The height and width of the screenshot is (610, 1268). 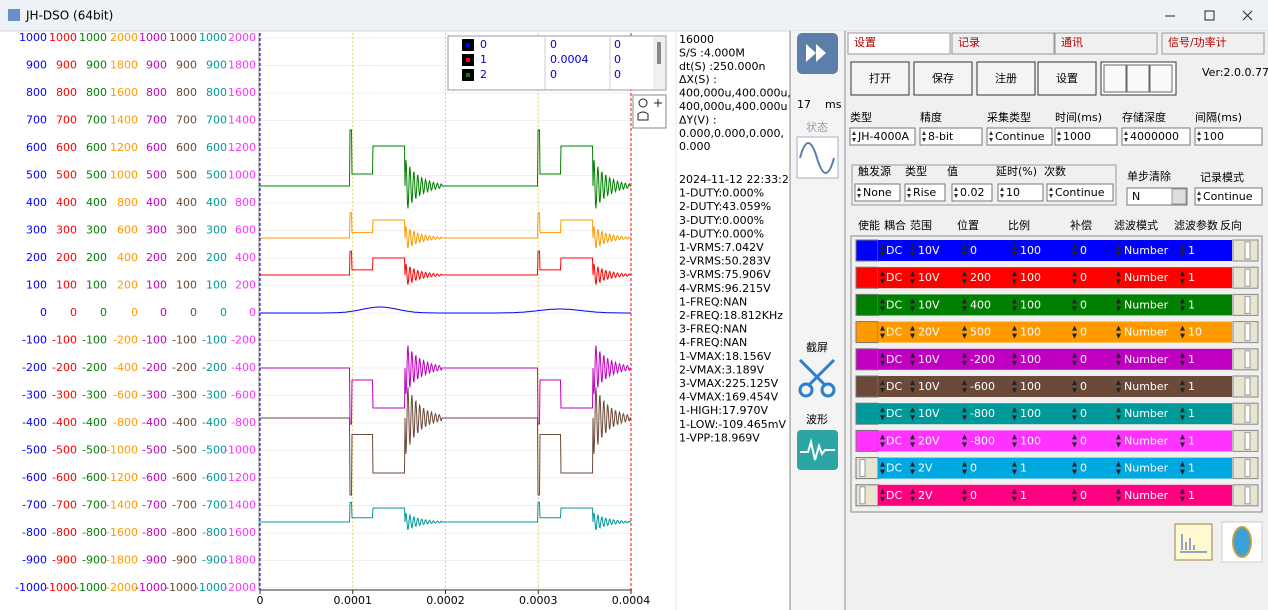 I want to click on spectrum-button, so click(x=1193, y=542).